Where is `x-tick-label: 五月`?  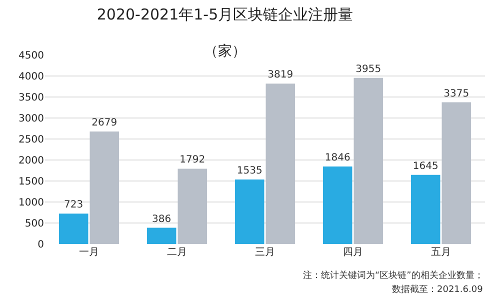
x-tick-label: 五月 is located at coordinates (441, 252).